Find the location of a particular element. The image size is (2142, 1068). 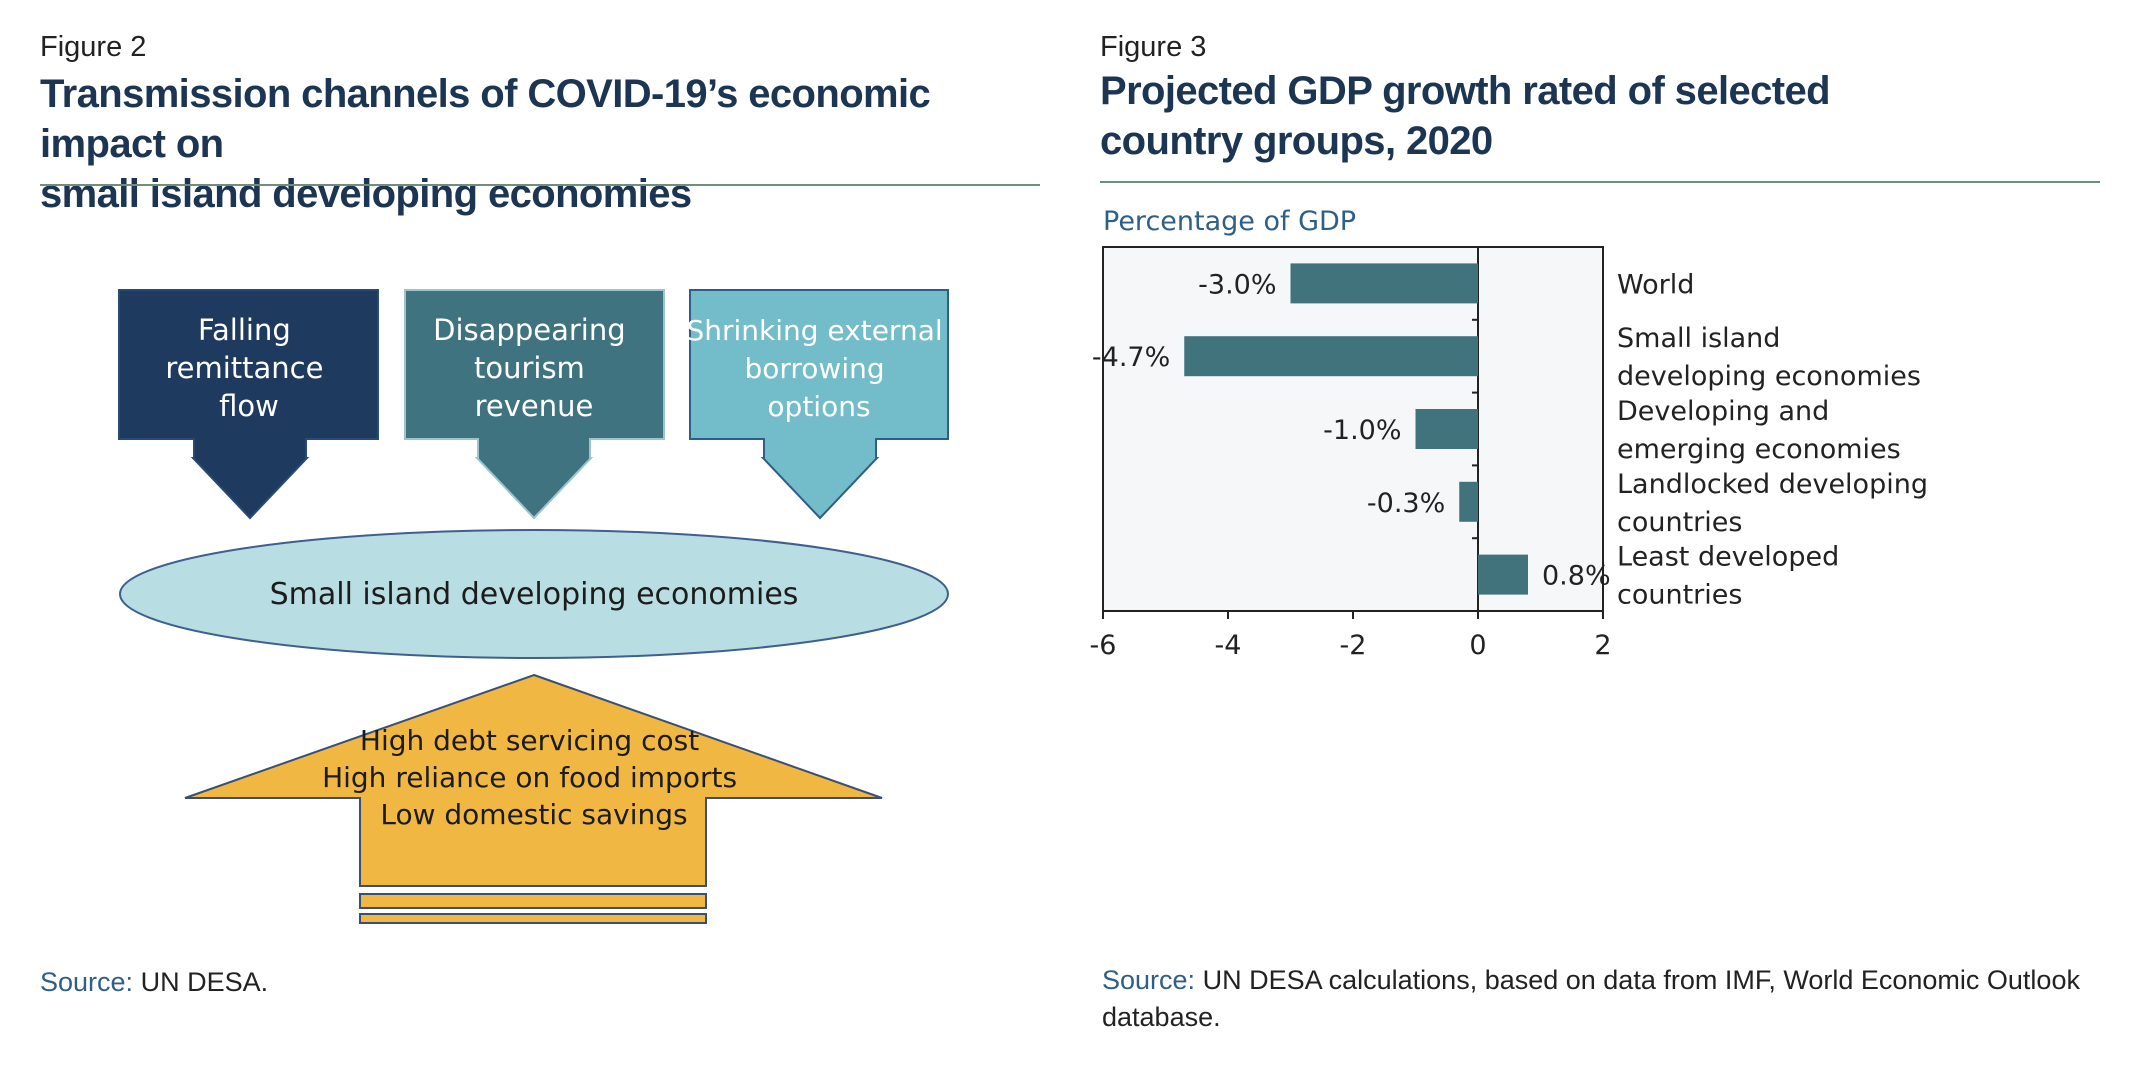

vulnerability-line-2: High reliance on food imports is located at coordinates (529, 777).